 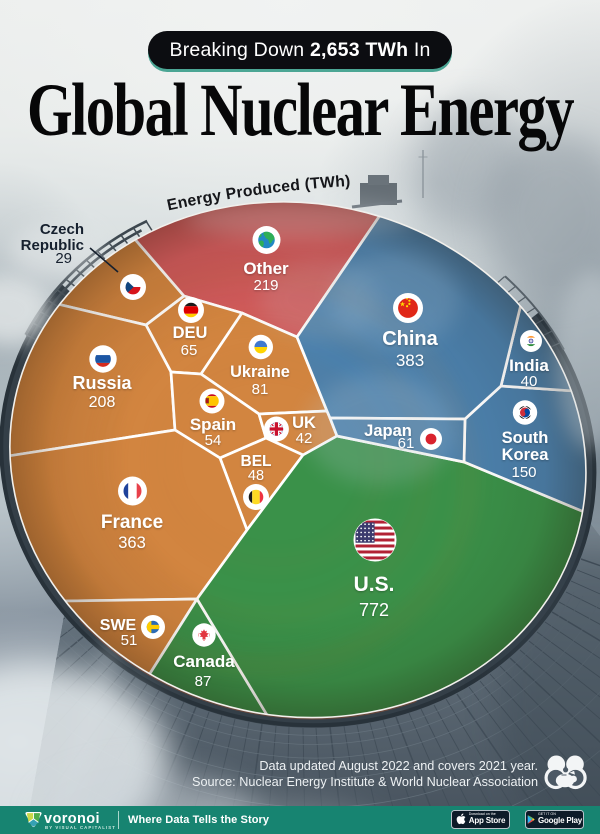 What do you see at coordinates (256, 476) in the screenshot?
I see `svg-text: 48` at bounding box center [256, 476].